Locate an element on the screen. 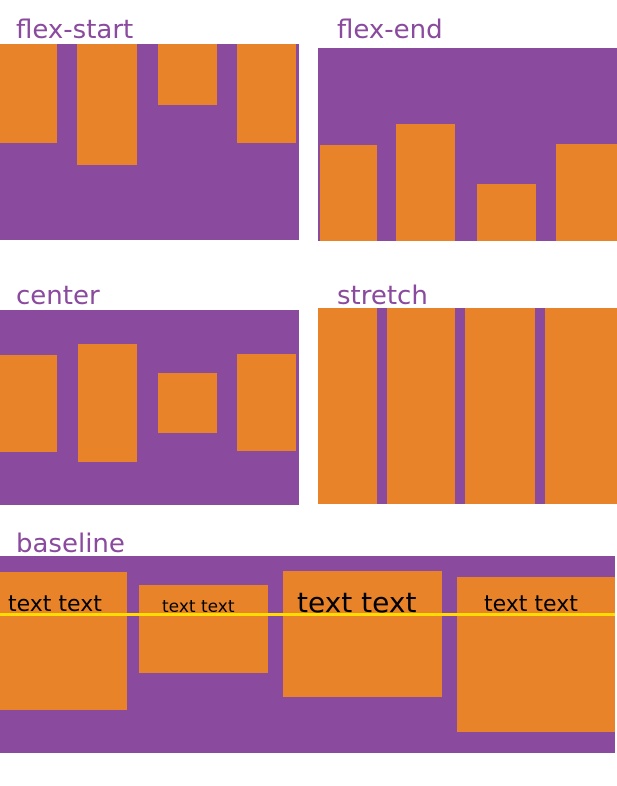  panel-label-flex-start: flex-start is located at coordinates (75, 30).